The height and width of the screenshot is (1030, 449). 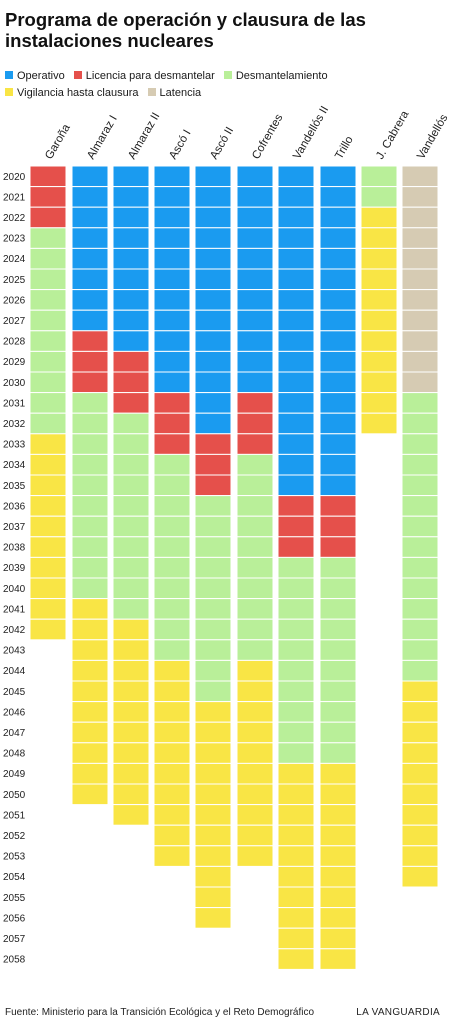 I want to click on cell-j-cabrera-2026, so click(x=379, y=300).